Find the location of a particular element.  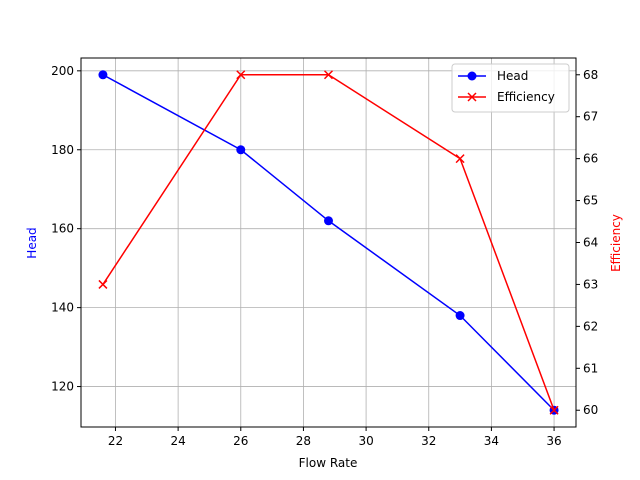

legend-item-efficiency: Efficiency is located at coordinates (506, 97).